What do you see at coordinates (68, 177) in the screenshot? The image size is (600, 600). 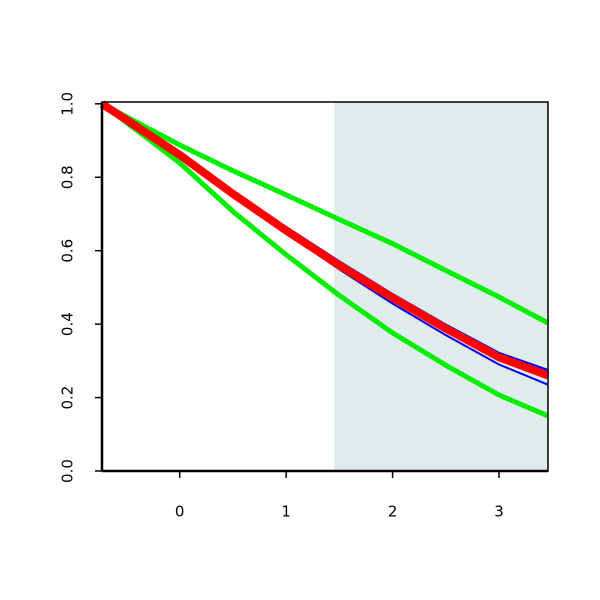 I see `y-tick-label: 0.8` at bounding box center [68, 177].